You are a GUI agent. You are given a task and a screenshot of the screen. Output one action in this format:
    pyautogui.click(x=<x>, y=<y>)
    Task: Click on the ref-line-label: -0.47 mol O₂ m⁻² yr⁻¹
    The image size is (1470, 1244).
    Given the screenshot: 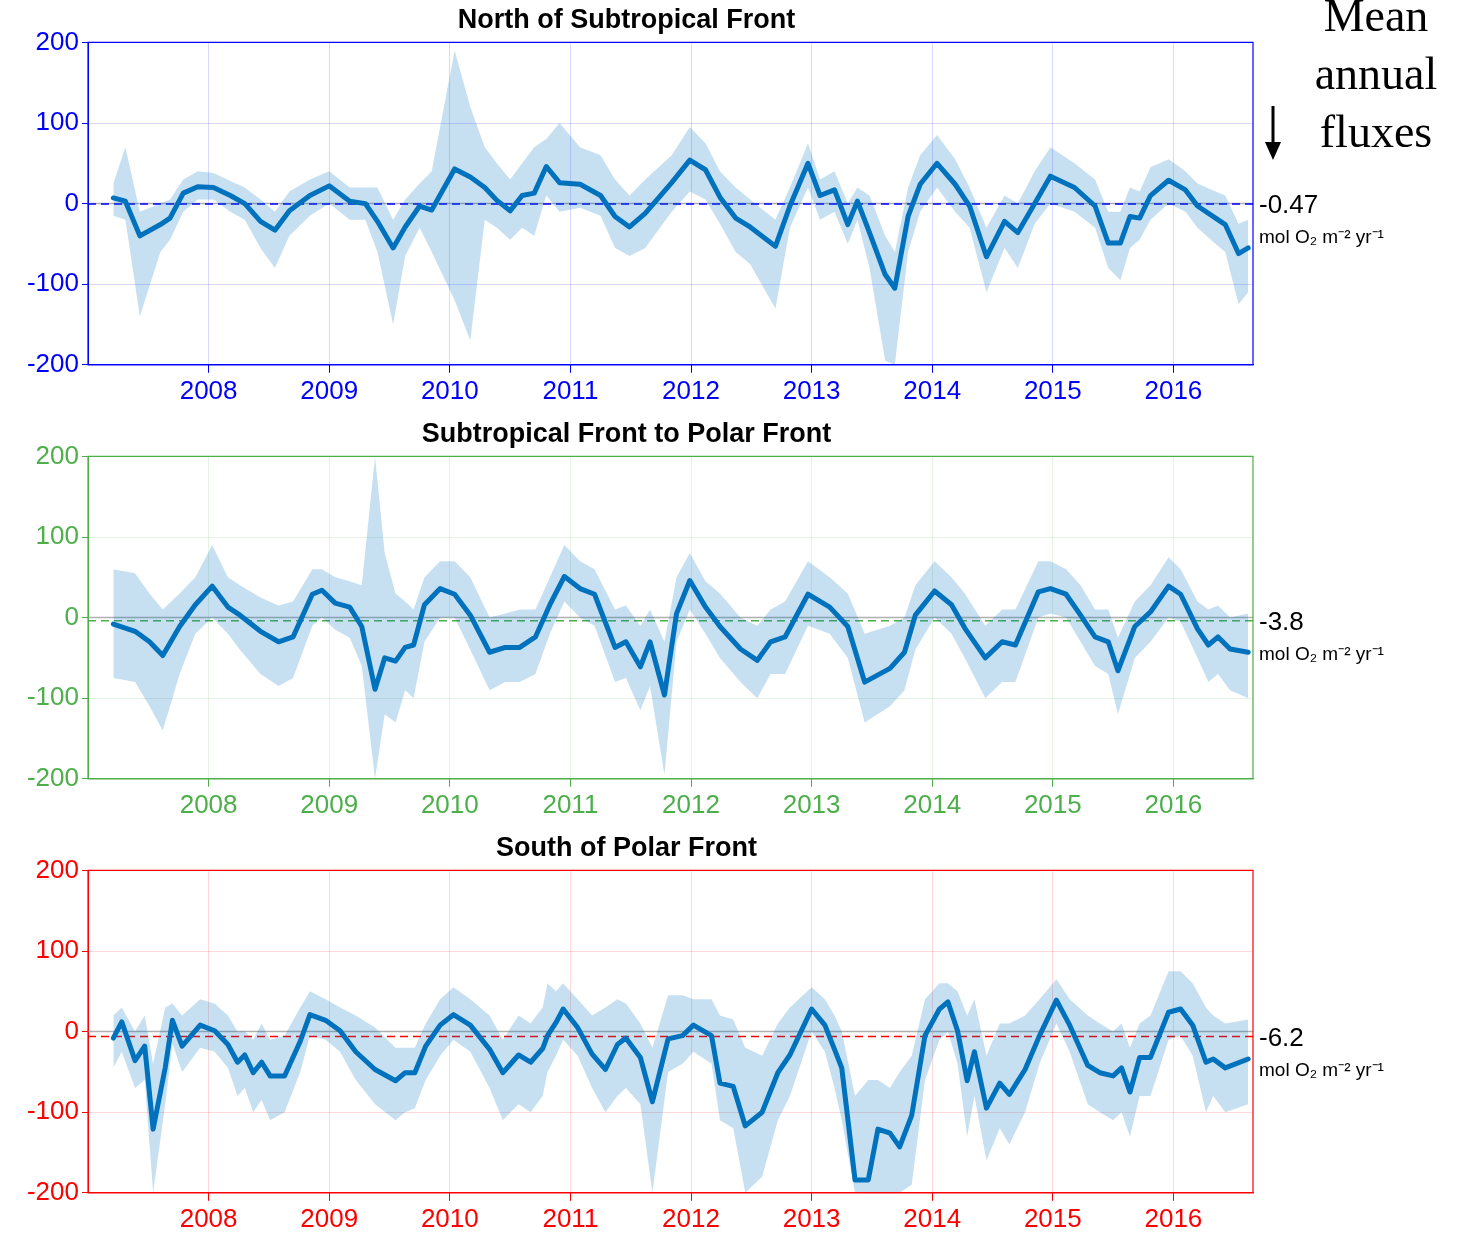 What is the action you would take?
    pyautogui.click(x=1321, y=218)
    